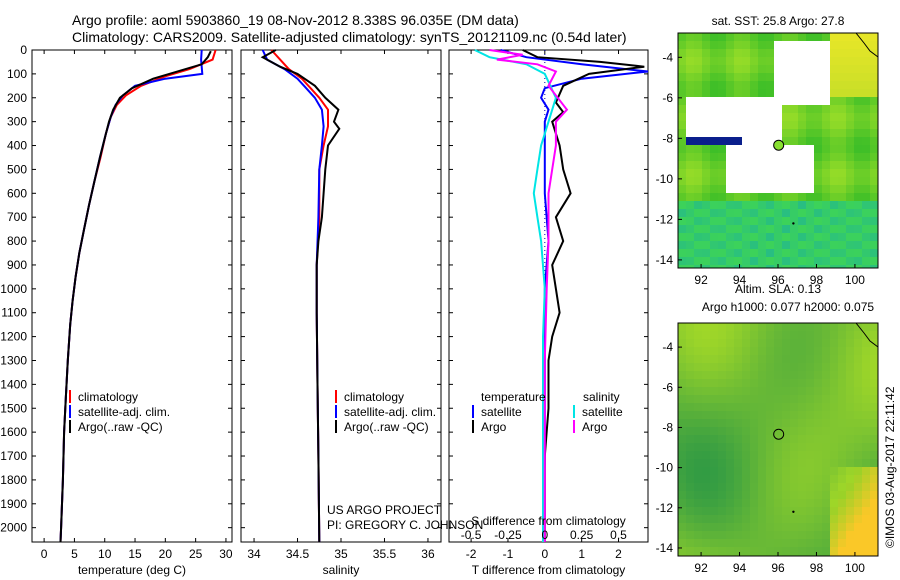 The height and width of the screenshot is (580, 900). What do you see at coordinates (667, 138) in the screenshot?
I see `y-tick-label: -8` at bounding box center [667, 138].